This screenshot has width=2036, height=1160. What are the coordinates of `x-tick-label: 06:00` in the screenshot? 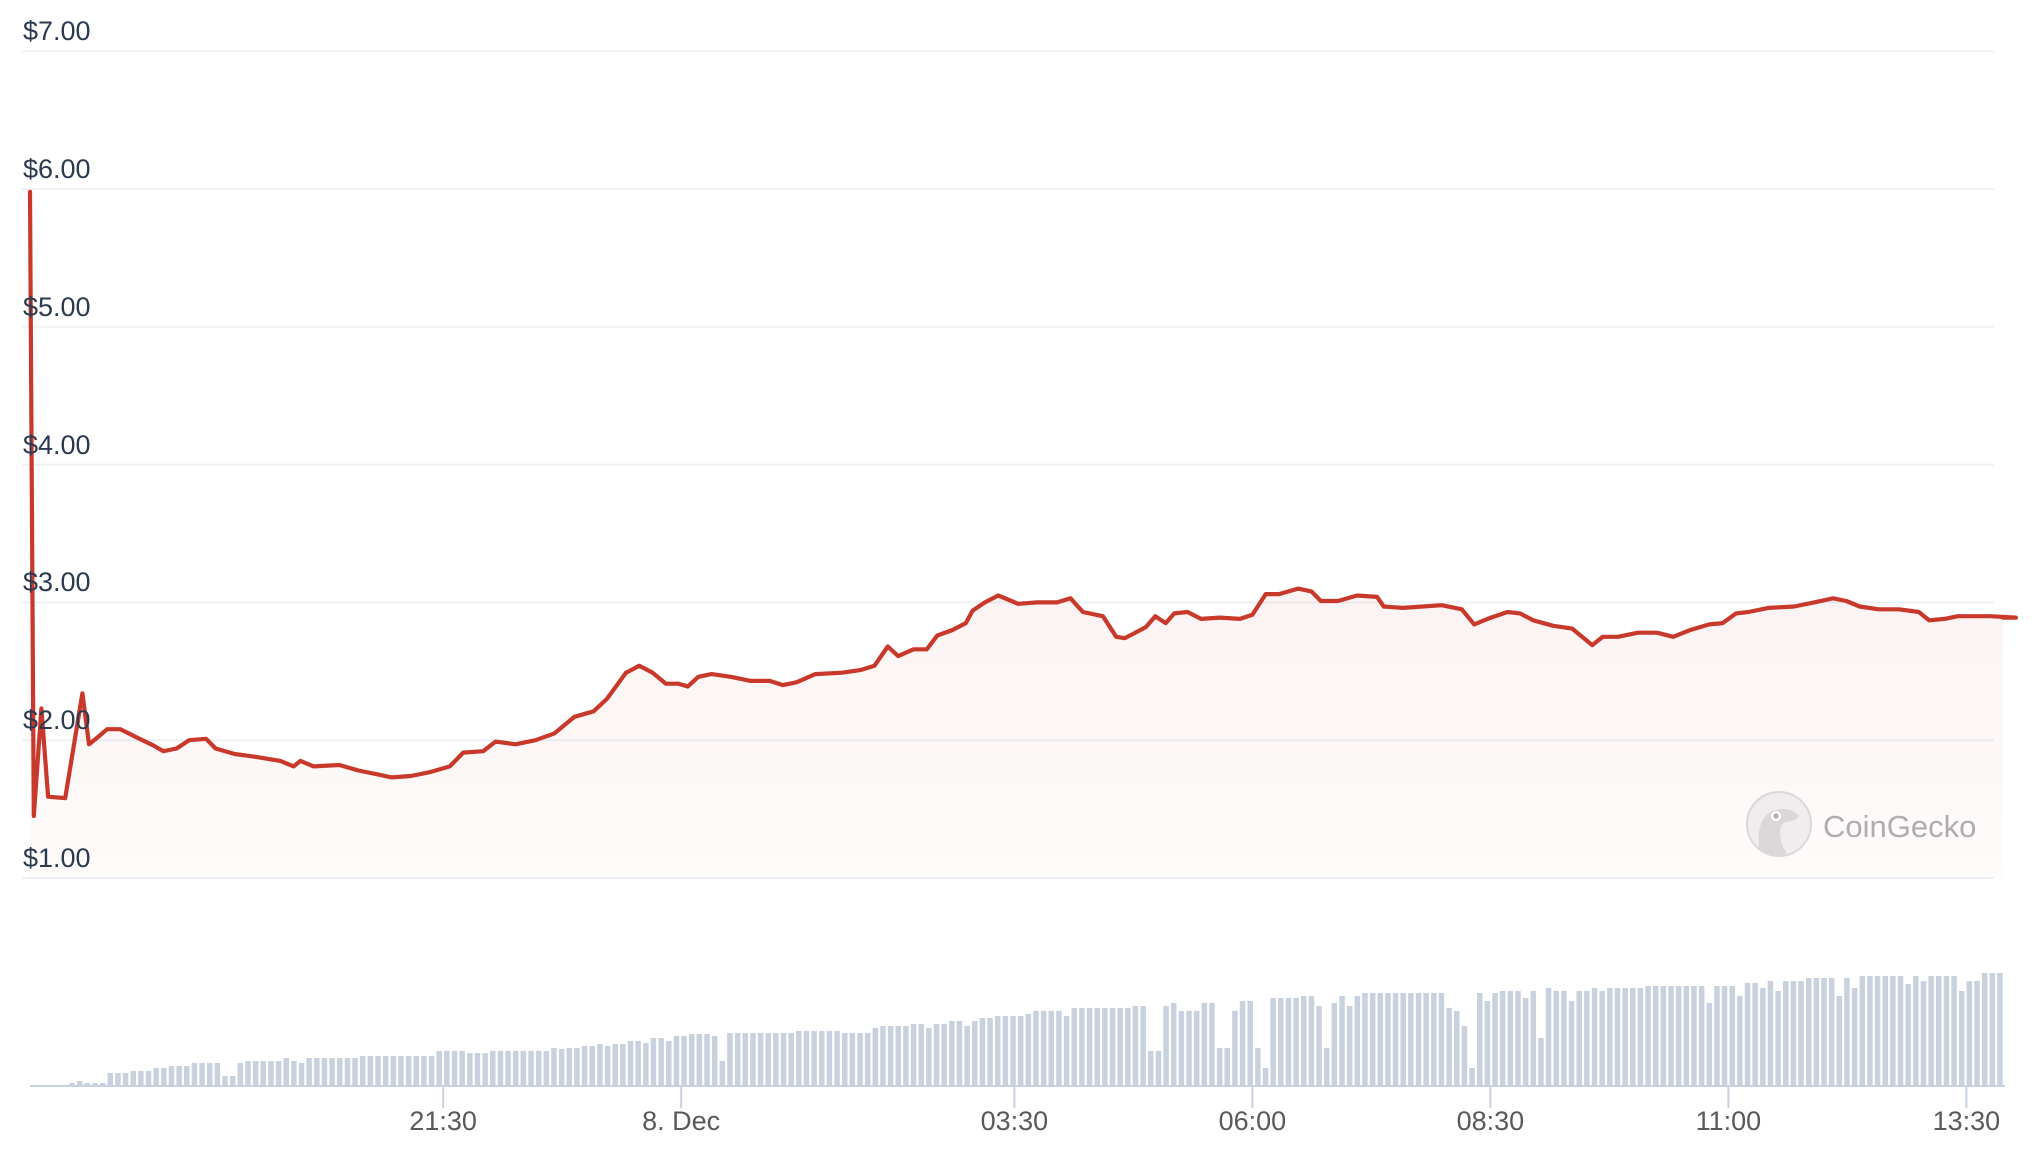 It's located at (1252, 1121).